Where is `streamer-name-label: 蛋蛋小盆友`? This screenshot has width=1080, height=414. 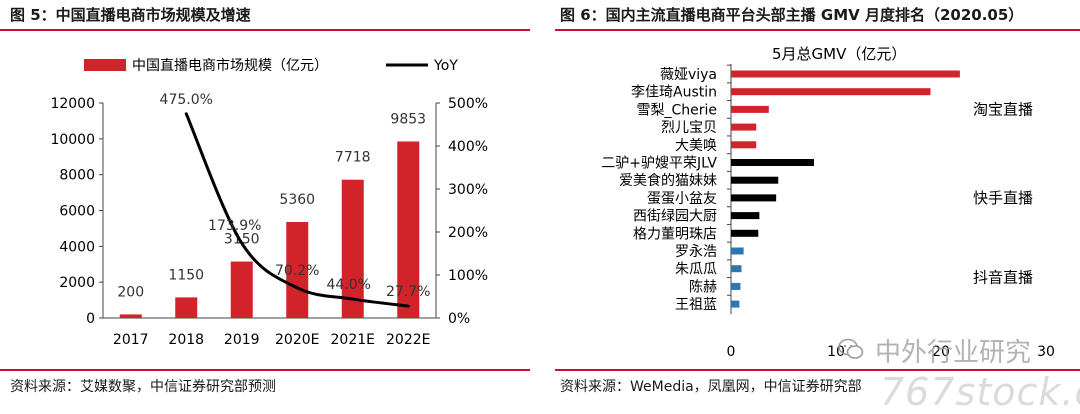
streamer-name-label: 蛋蛋小盆友 is located at coordinates (682, 199).